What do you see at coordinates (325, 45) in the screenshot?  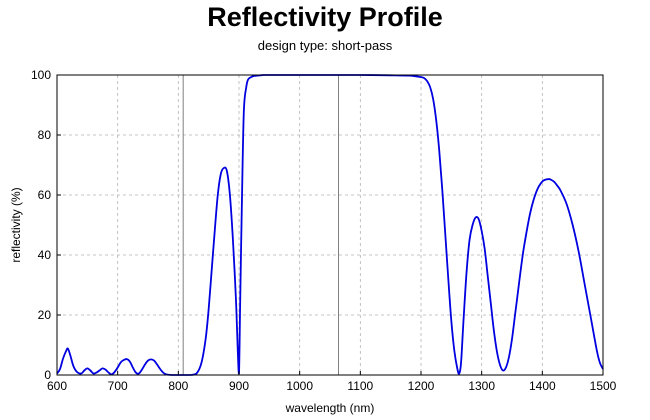 I see `chart-subtitle: design type: short-pass` at bounding box center [325, 45].